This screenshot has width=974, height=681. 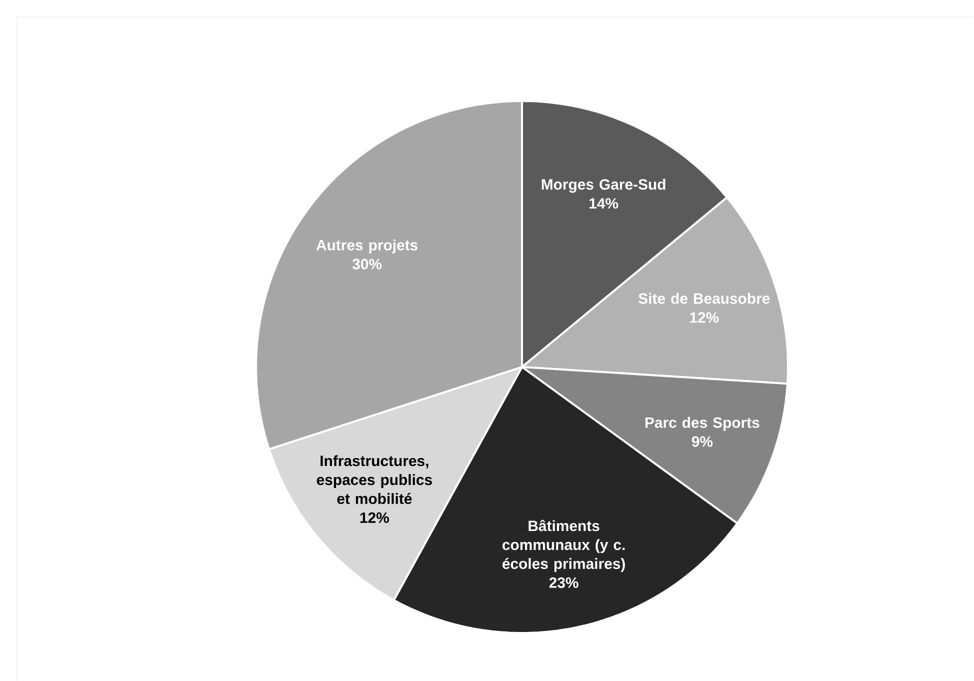 I want to click on slice-label: Autres projets, so click(x=367, y=246).